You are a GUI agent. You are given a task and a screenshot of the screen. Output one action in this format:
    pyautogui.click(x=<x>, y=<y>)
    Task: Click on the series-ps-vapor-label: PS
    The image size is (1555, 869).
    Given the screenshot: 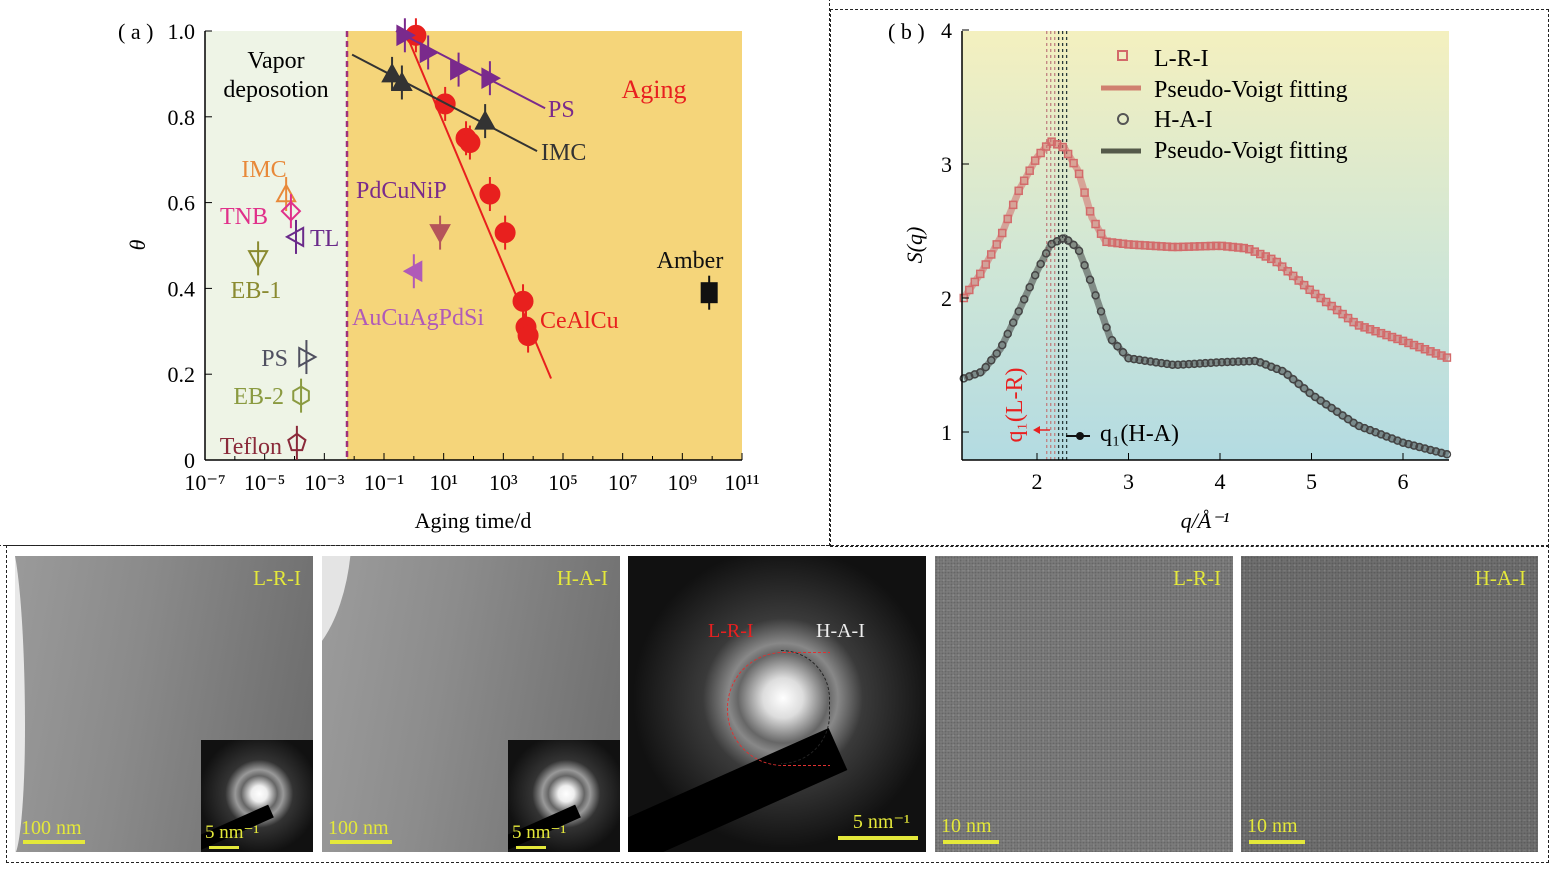 What is the action you would take?
    pyautogui.click(x=274, y=359)
    